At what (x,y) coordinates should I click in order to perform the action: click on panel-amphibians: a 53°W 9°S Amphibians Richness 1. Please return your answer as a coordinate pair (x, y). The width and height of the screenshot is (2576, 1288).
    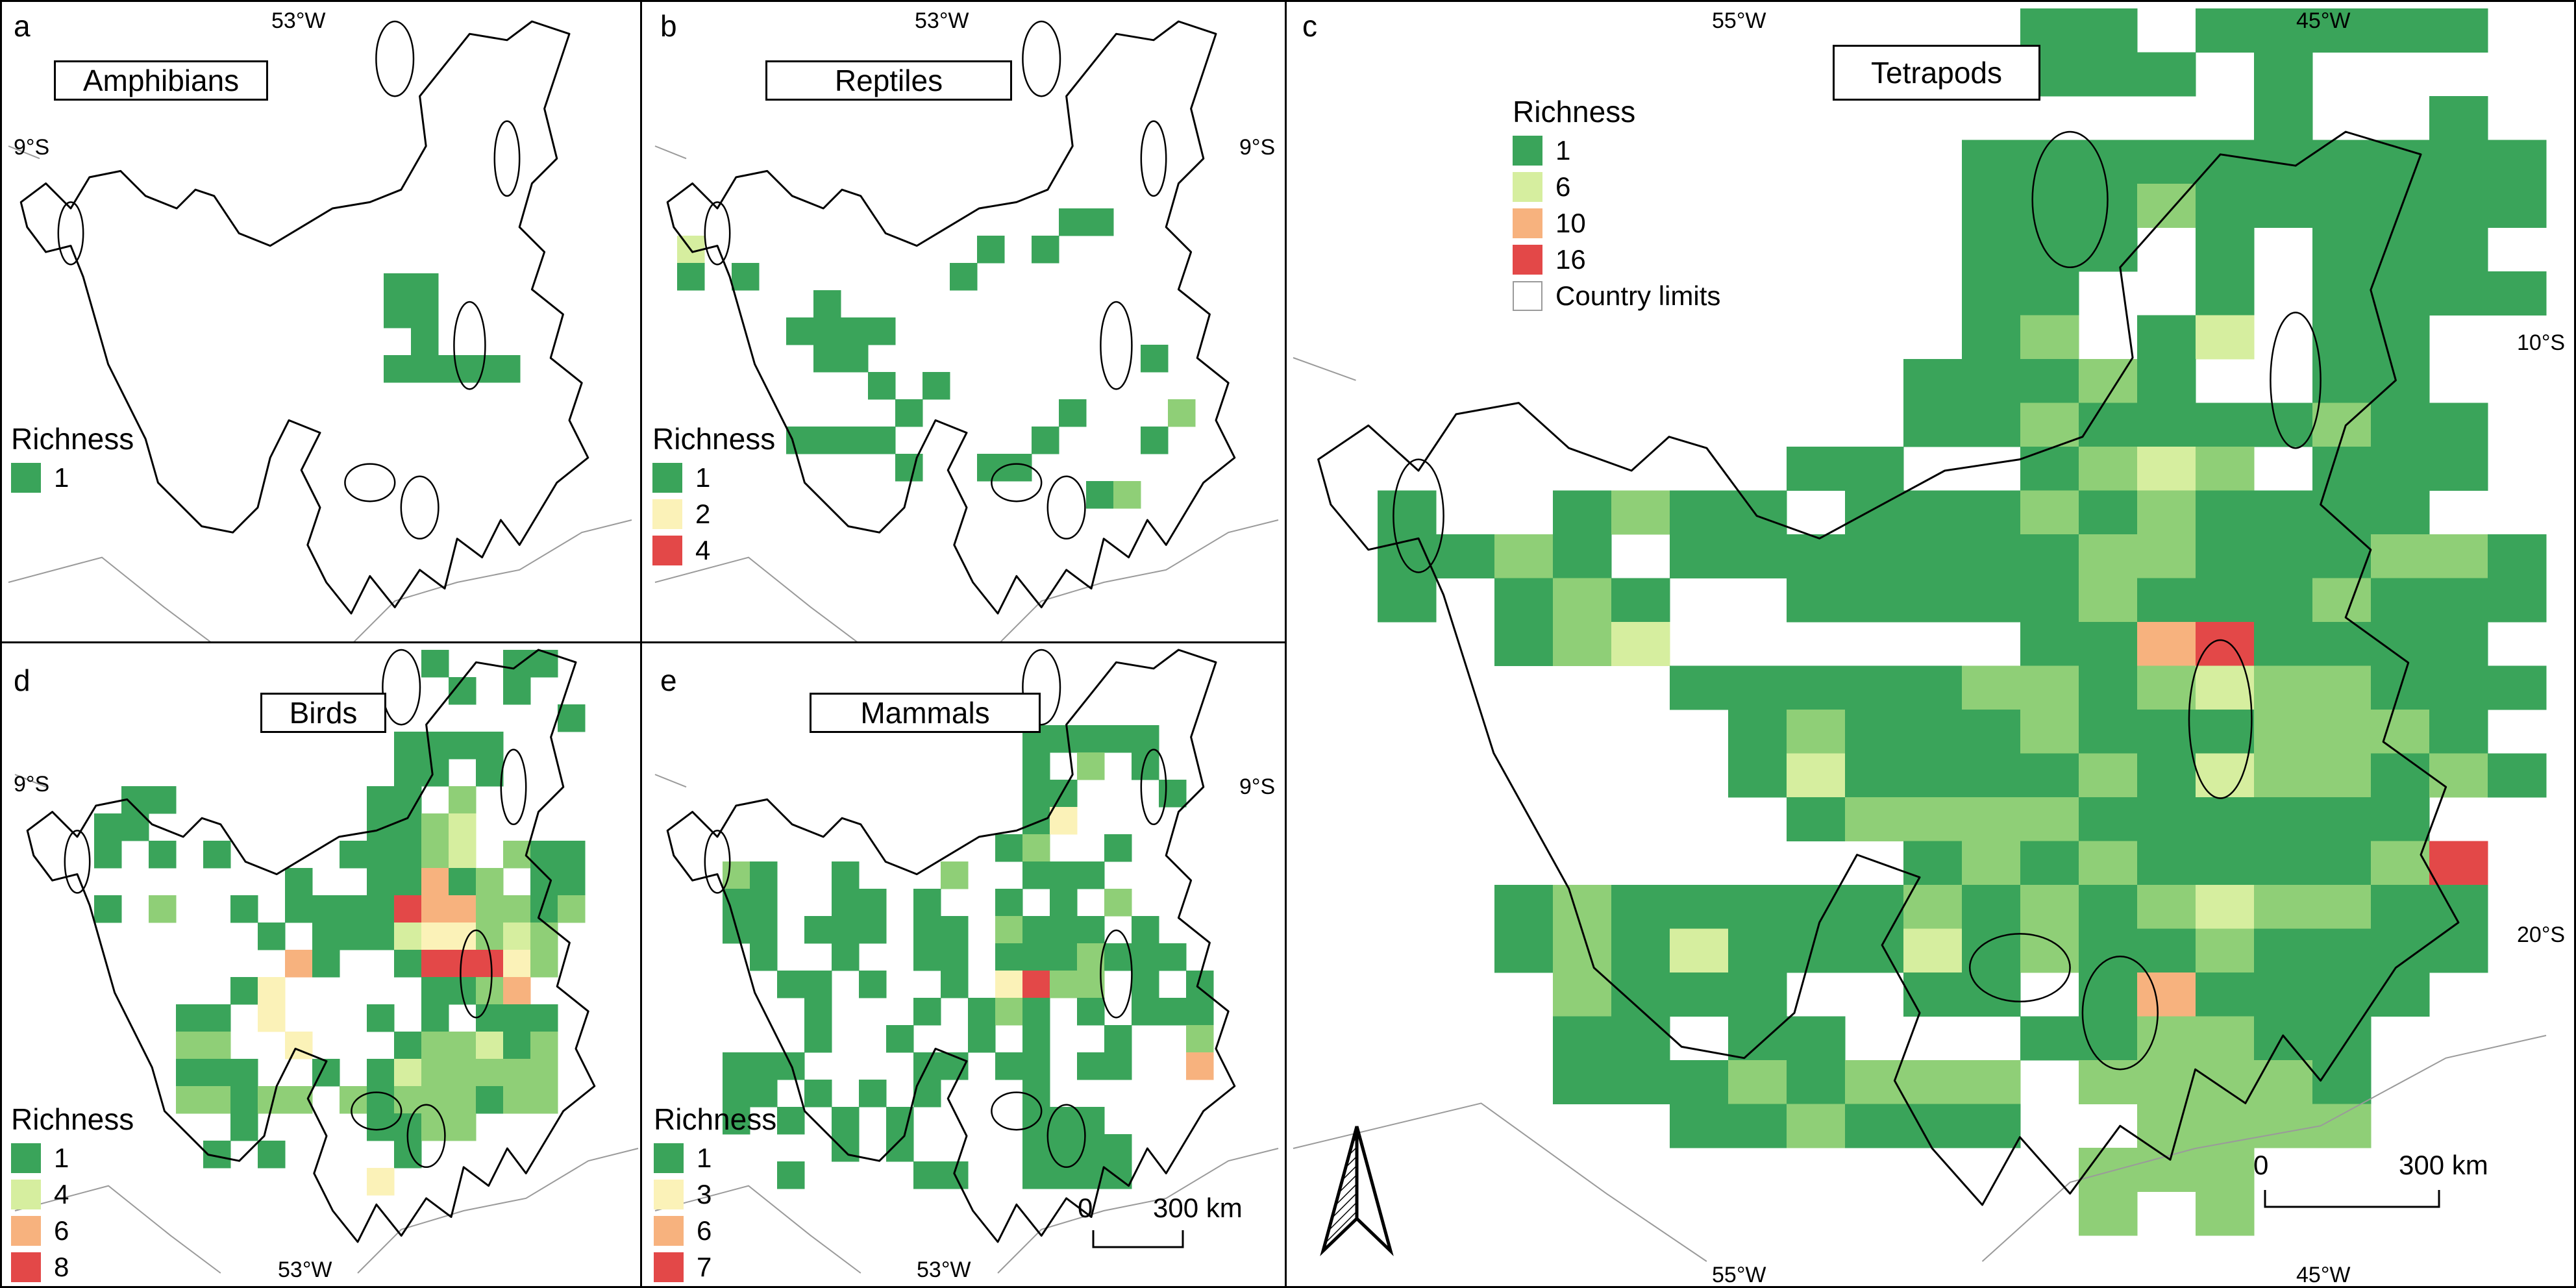
    Looking at the image, I should click on (322, 322).